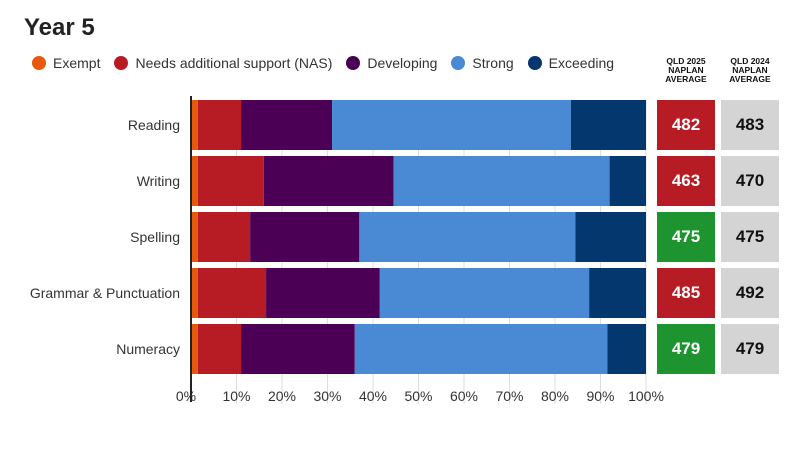 The width and height of the screenshot is (810, 456). Describe the element at coordinates (750, 349) in the screenshot. I see `qld-2024-average: 479` at that location.